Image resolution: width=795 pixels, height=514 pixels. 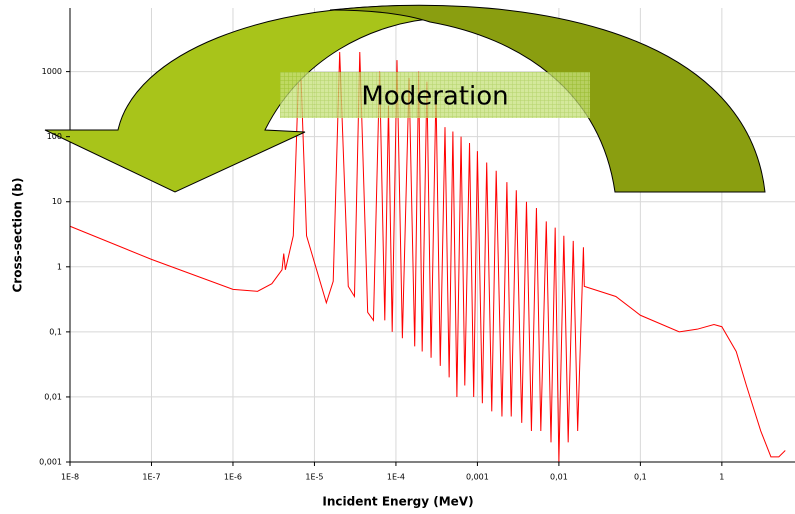 I want to click on x-tick-label: 1E-5, so click(x=314, y=477).